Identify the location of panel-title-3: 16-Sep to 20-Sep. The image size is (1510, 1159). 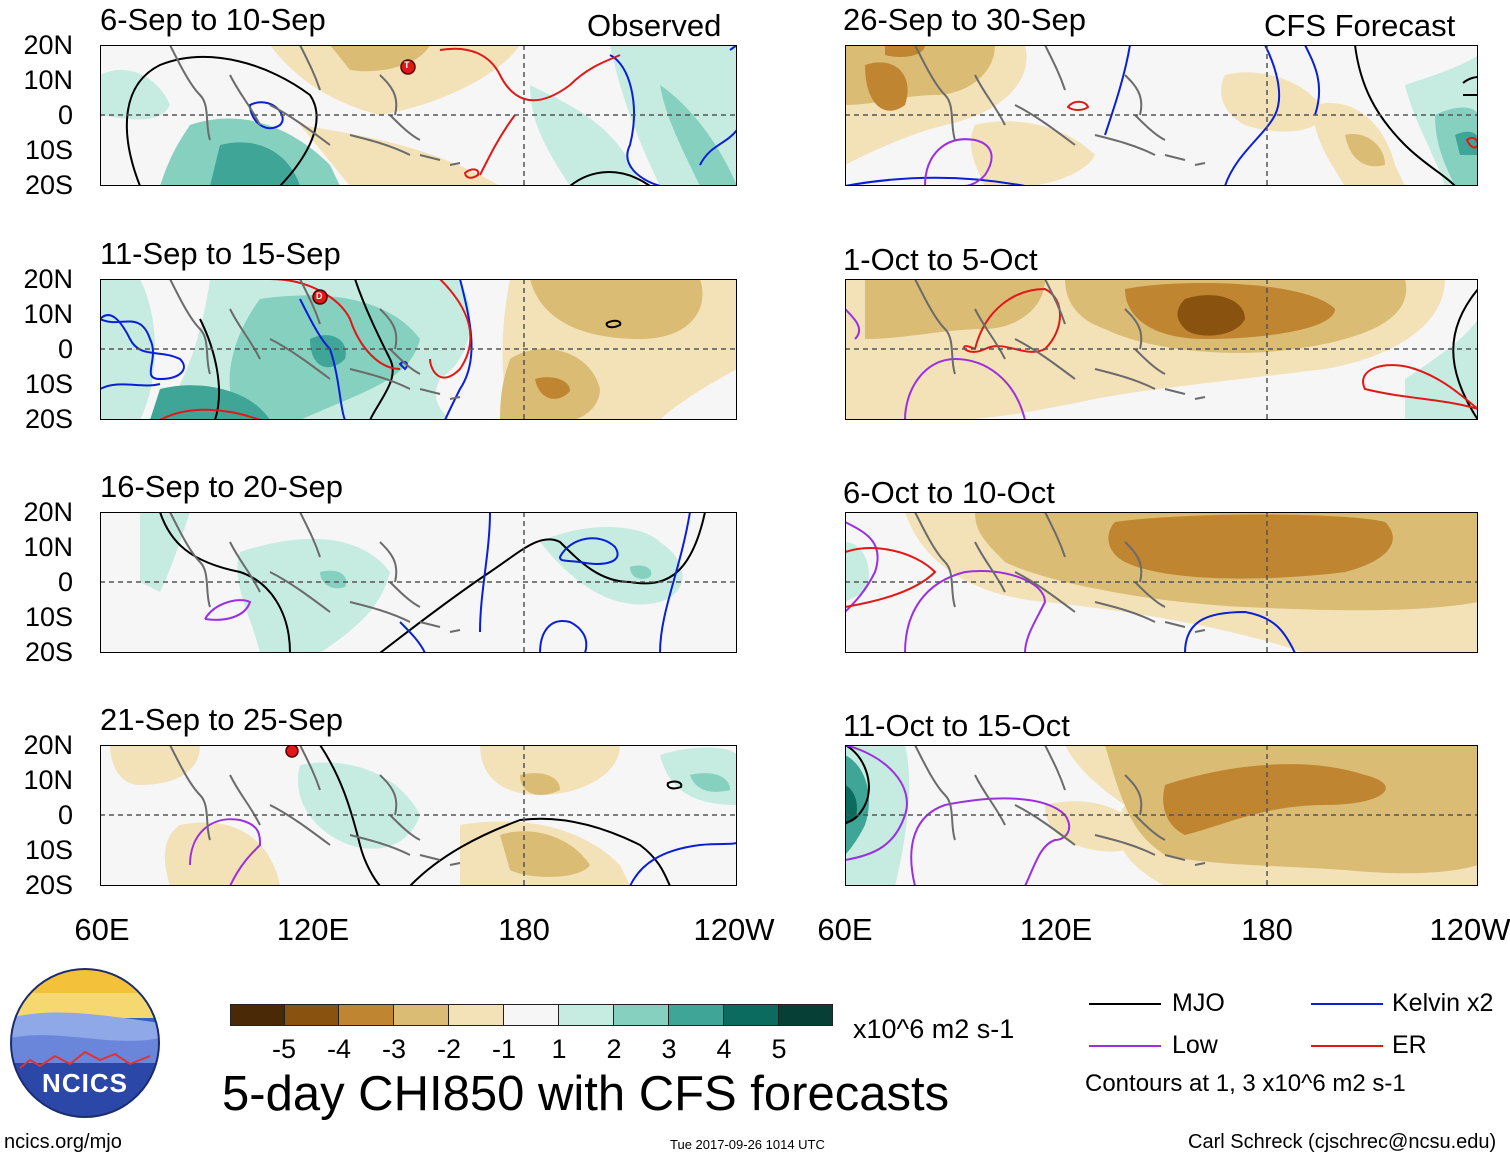
(222, 486).